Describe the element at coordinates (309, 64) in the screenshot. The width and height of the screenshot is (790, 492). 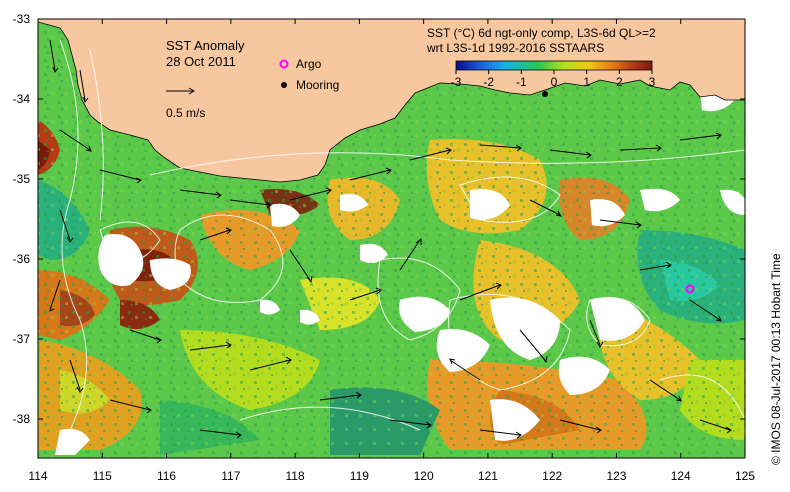
I see `argo-legend-label: Argo` at that location.